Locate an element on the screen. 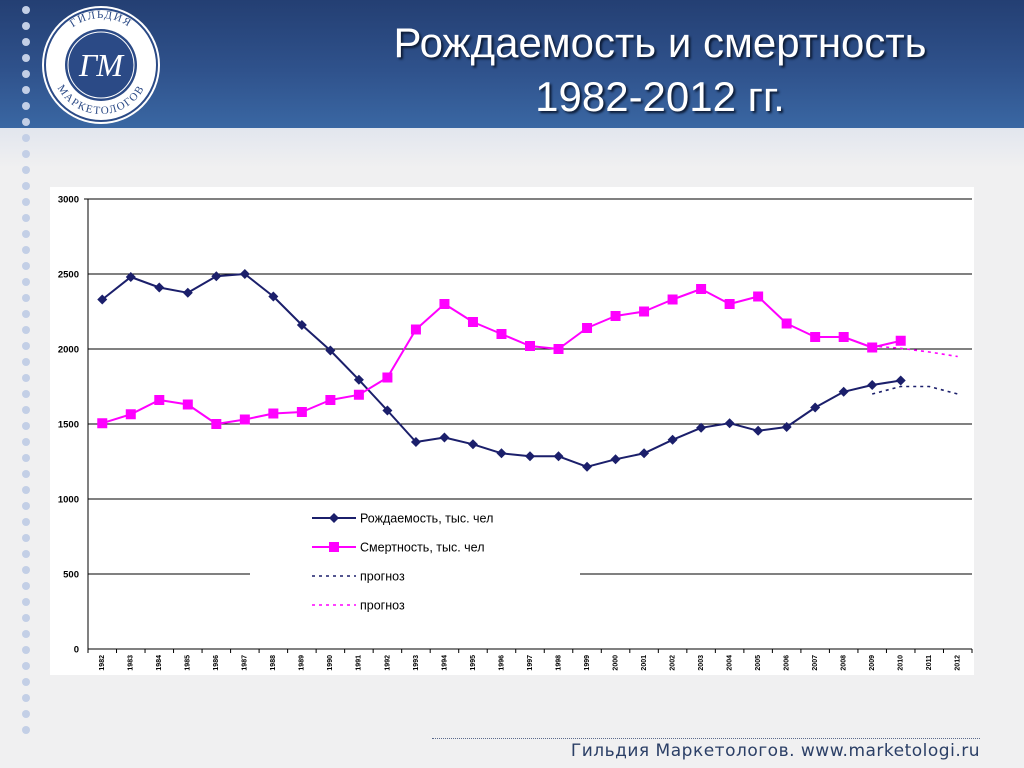  x-tick-label: 2002 is located at coordinates (672, 663).